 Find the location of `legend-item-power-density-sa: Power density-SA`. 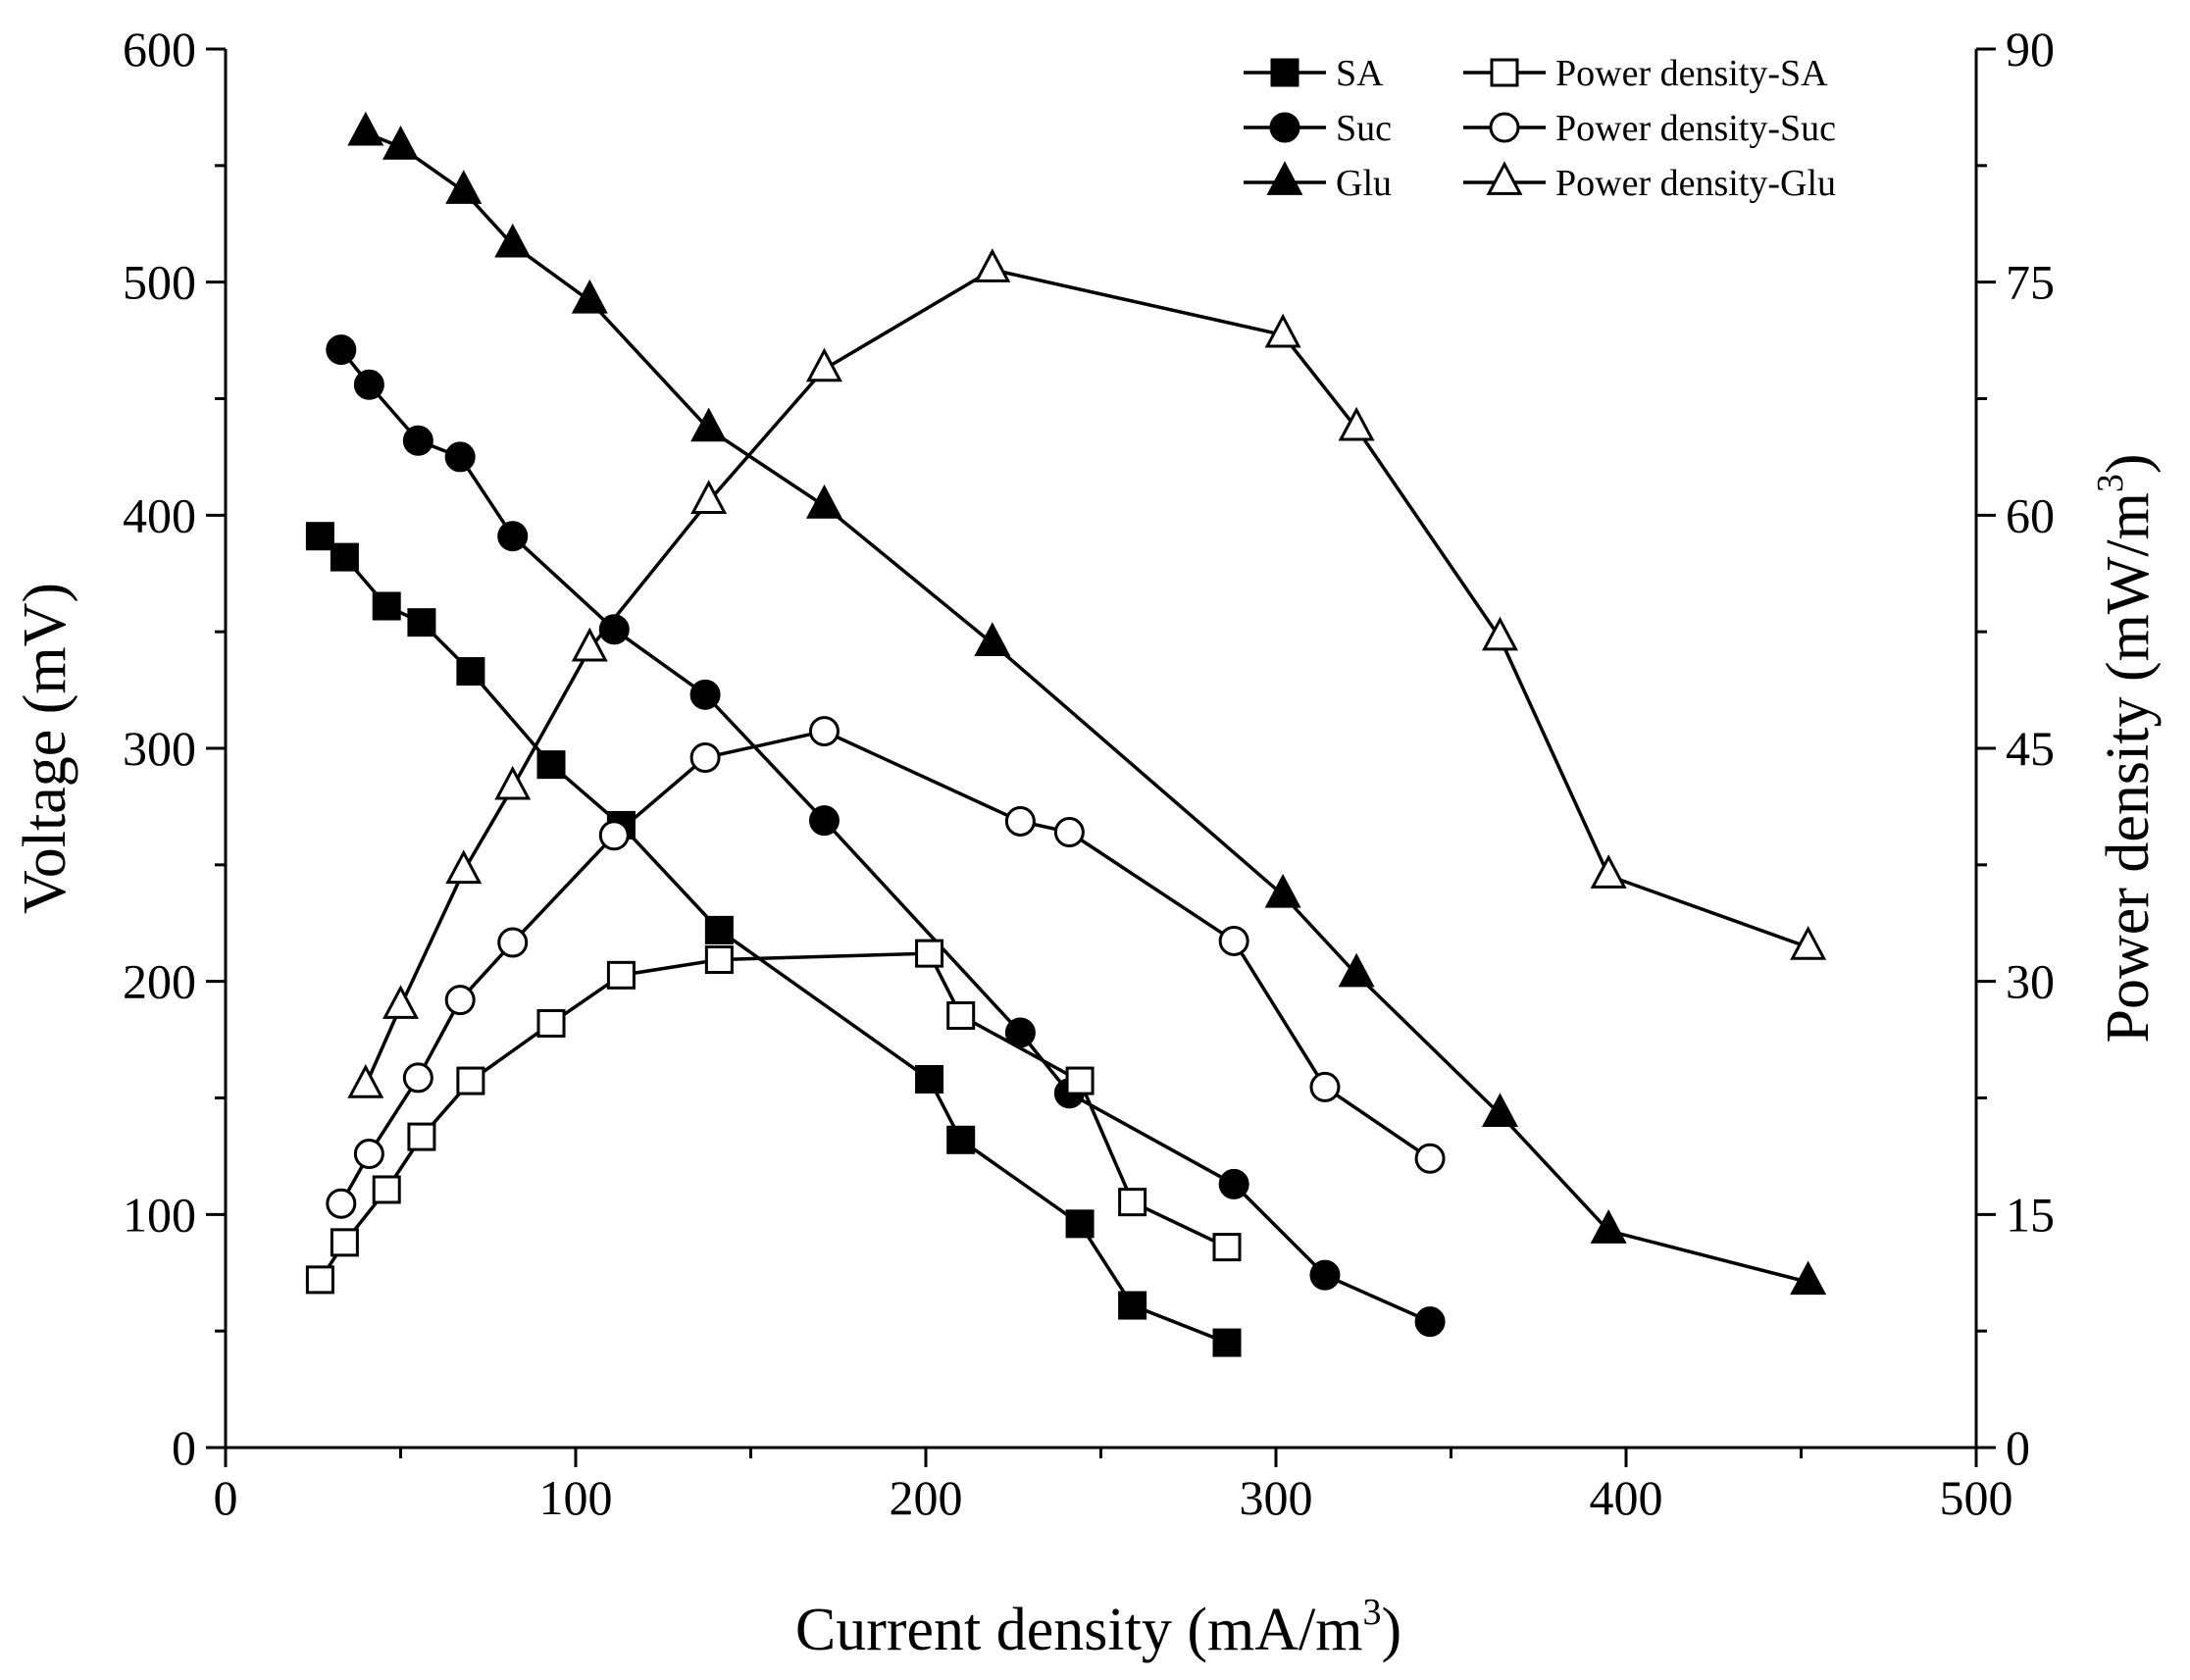

legend-item-power-density-sa: Power density-SA is located at coordinates (1645, 73).